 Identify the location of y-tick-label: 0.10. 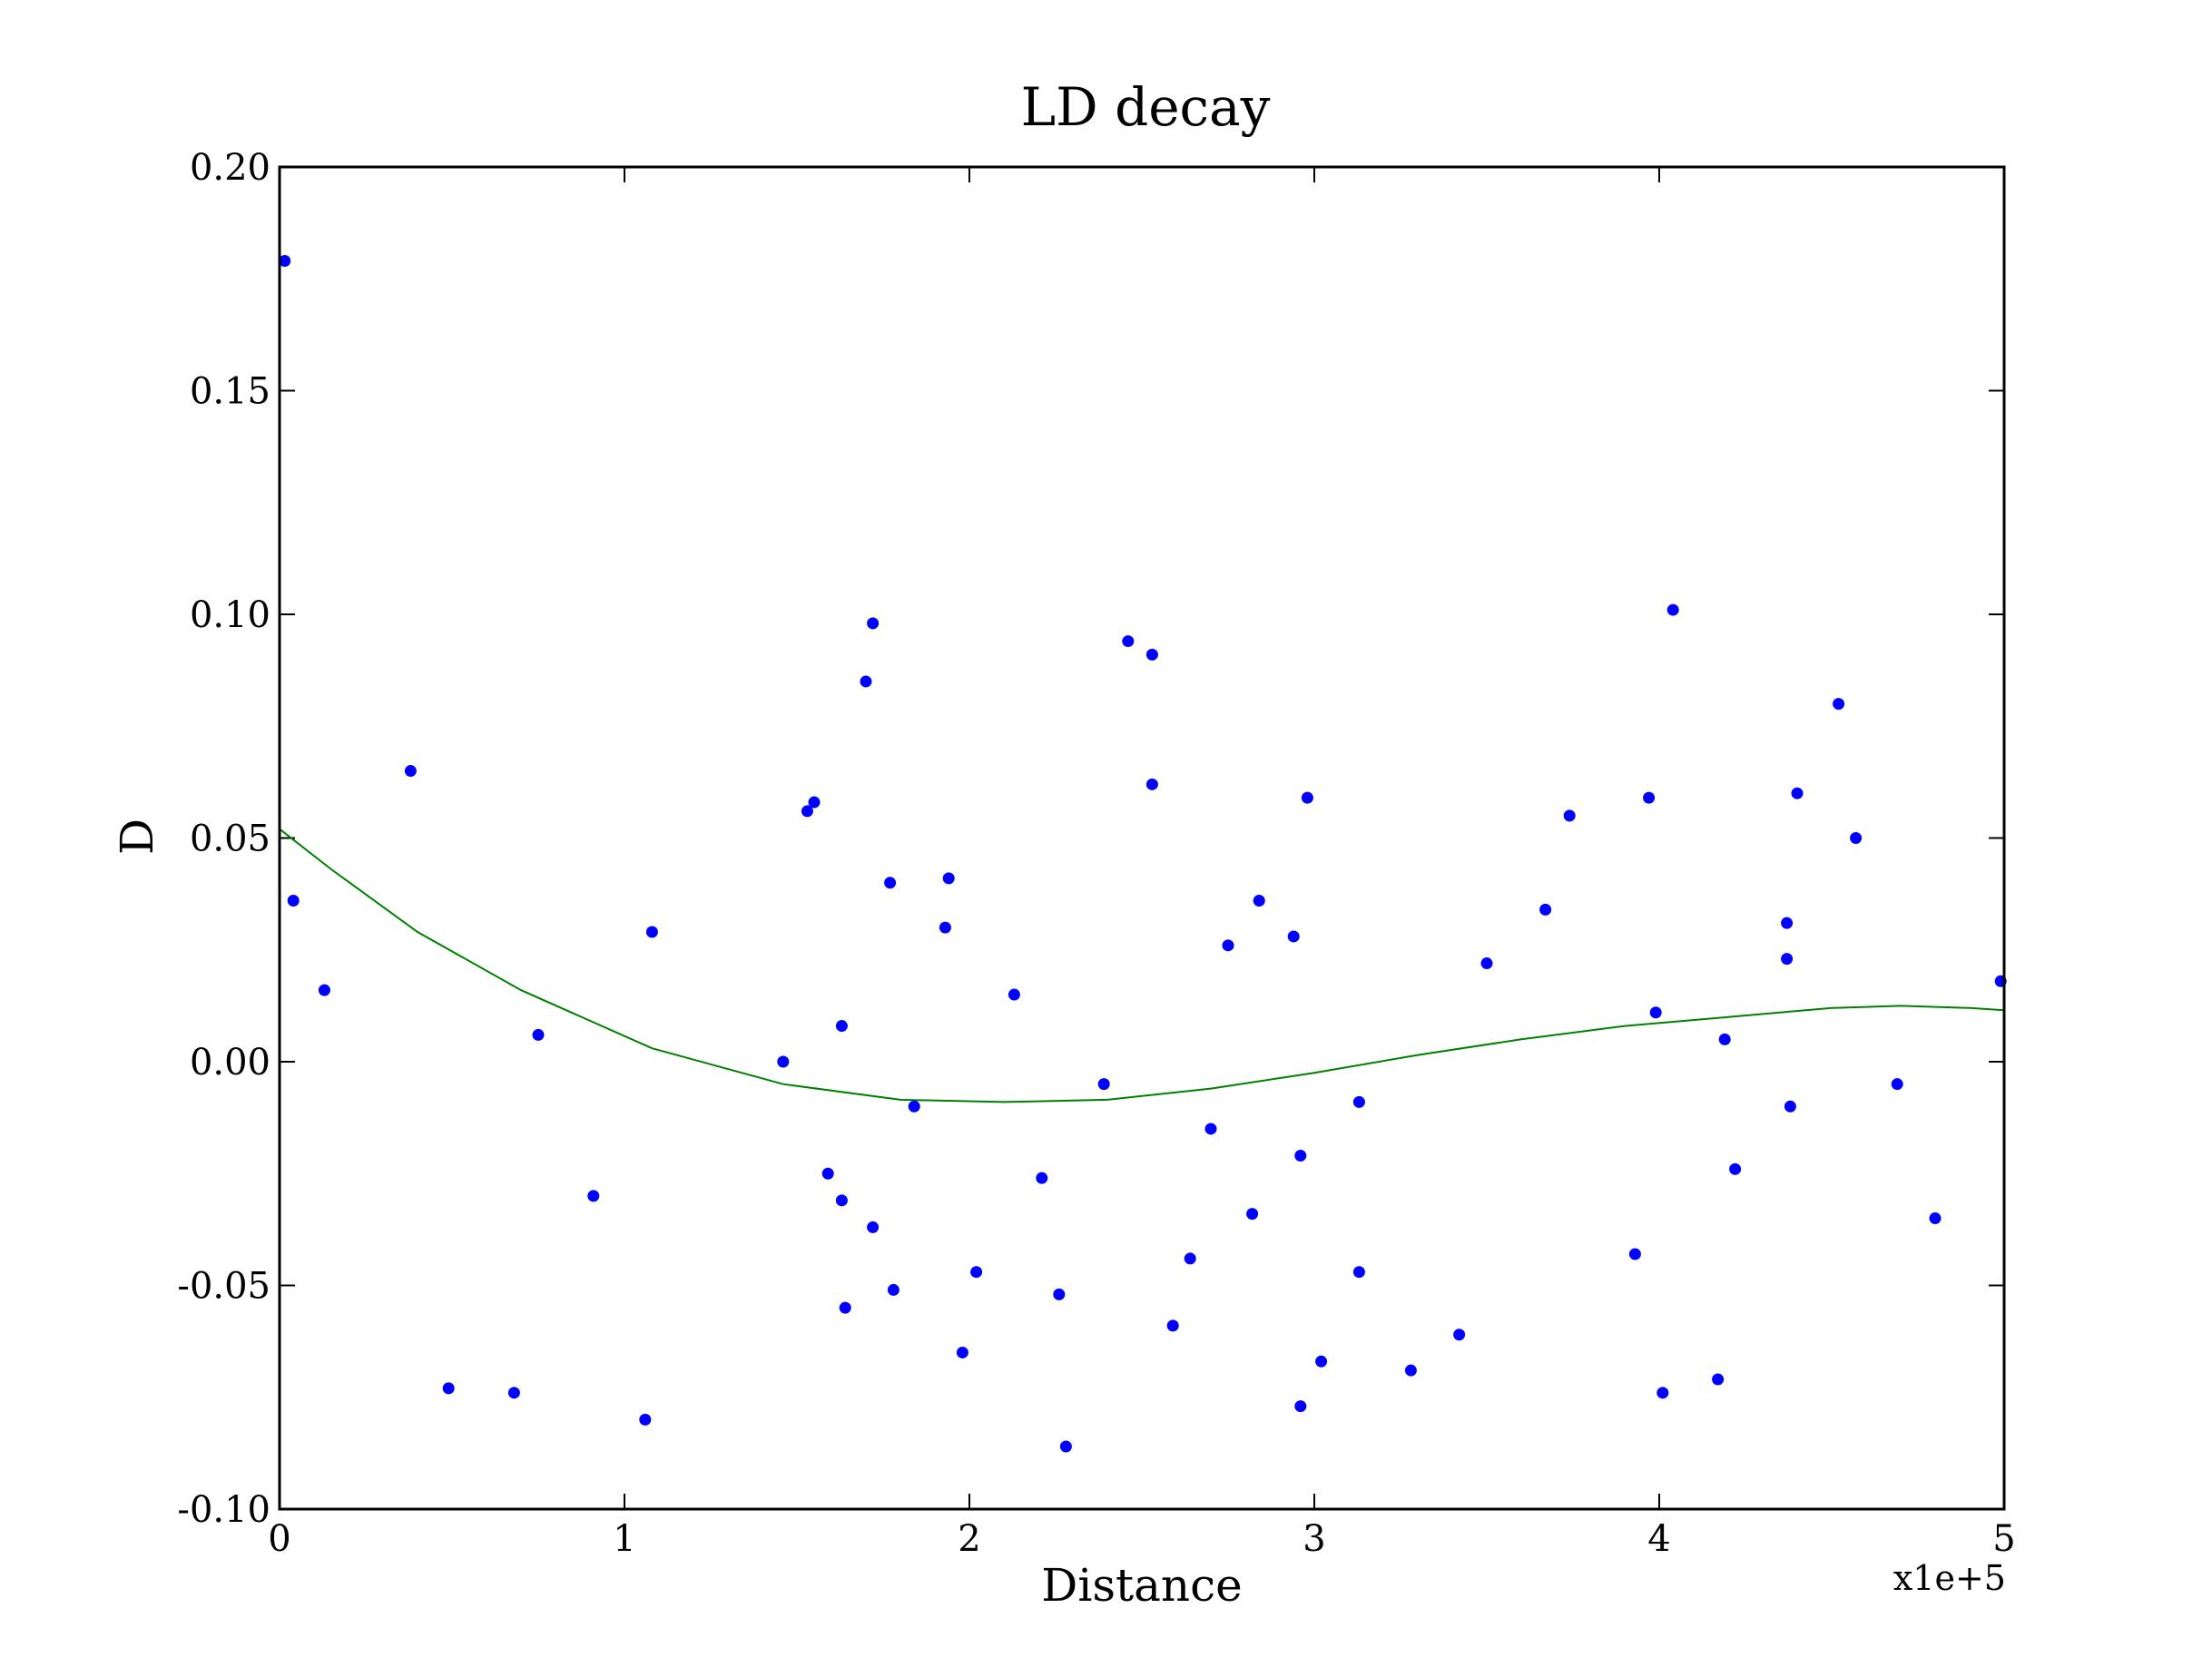
(230, 615).